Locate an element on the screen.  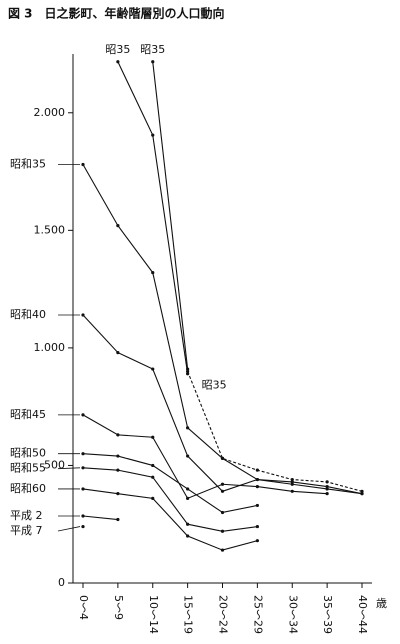
legend-label: 昭和50 is located at coordinates (28, 453).